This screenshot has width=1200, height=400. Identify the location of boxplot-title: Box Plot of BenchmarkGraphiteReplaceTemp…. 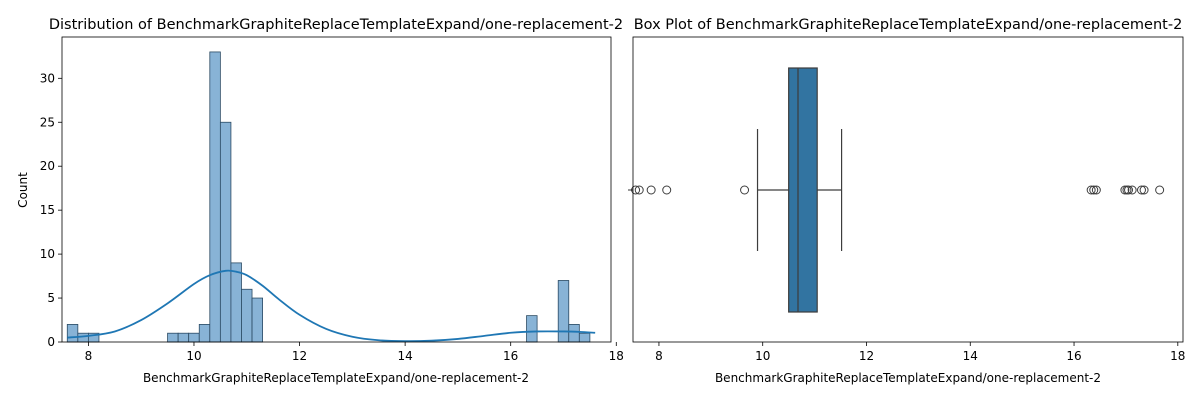
(908, 25).